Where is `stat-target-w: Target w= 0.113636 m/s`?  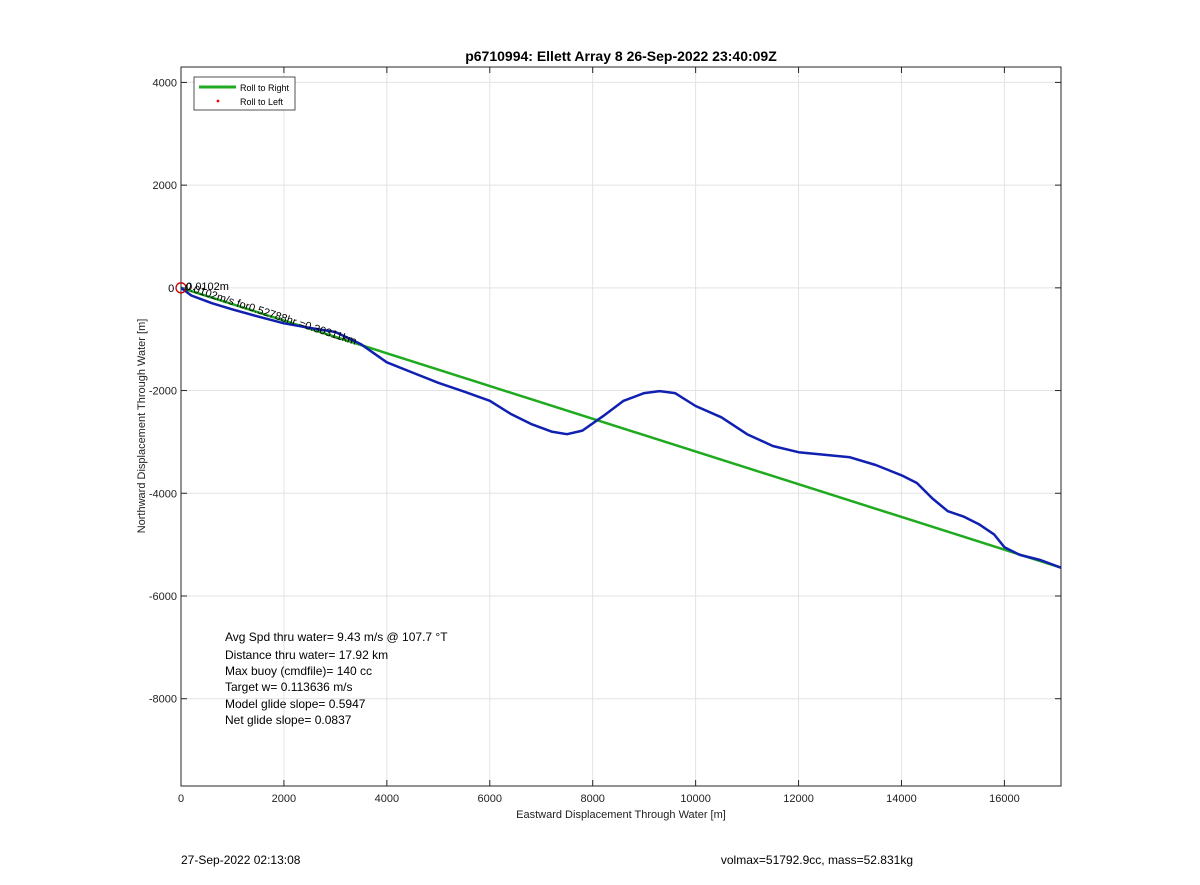
stat-target-w: Target w= 0.113636 m/s is located at coordinates (289, 687).